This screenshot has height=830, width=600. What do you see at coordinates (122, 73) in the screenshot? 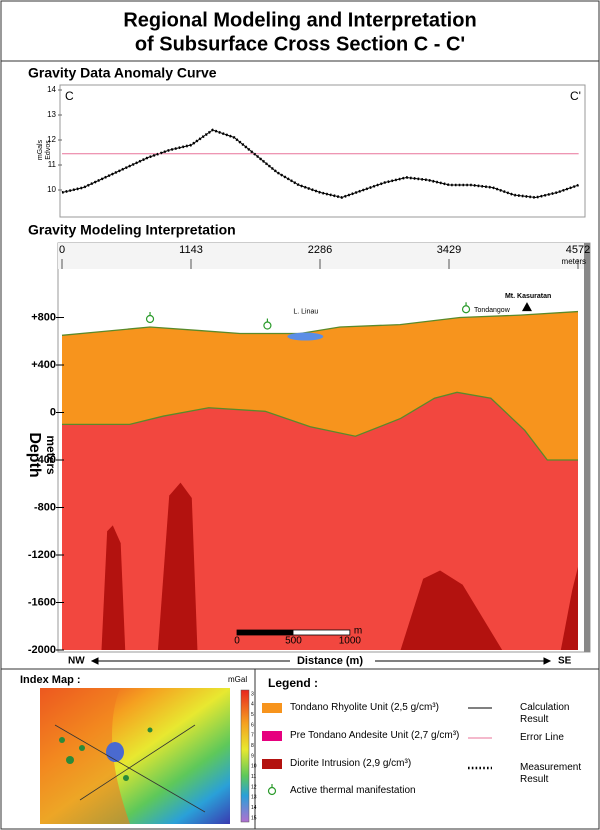
I see `section-title: Gravity Data Anomaly Curve` at bounding box center [122, 73].